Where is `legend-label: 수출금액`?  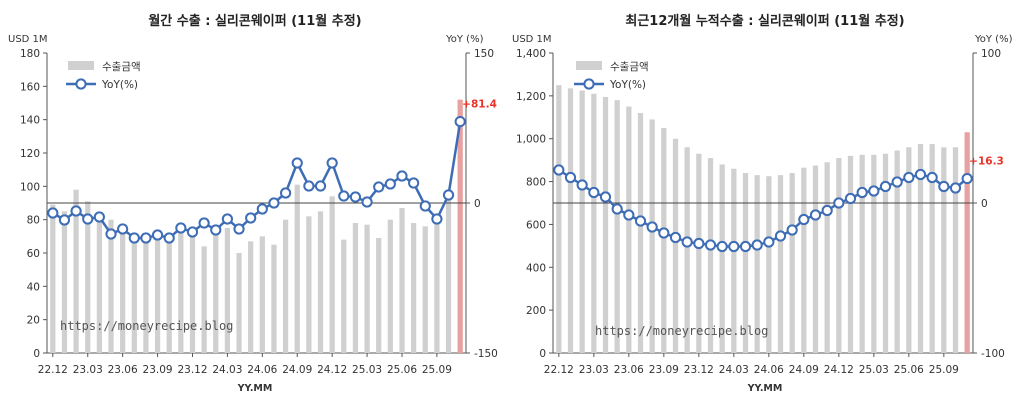 legend-label: 수출금액 is located at coordinates (629, 67).